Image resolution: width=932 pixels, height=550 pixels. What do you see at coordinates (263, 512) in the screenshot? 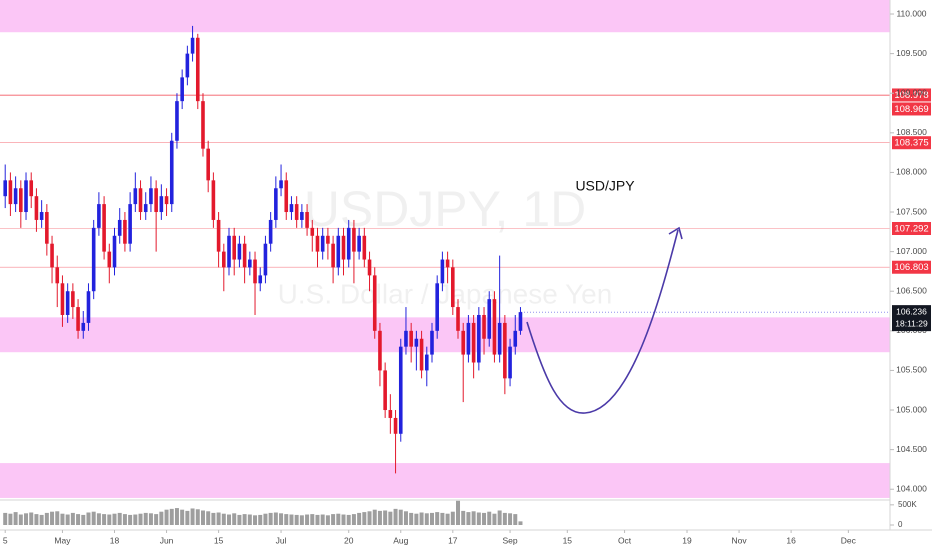
I see `volume-pane` at bounding box center [263, 512].